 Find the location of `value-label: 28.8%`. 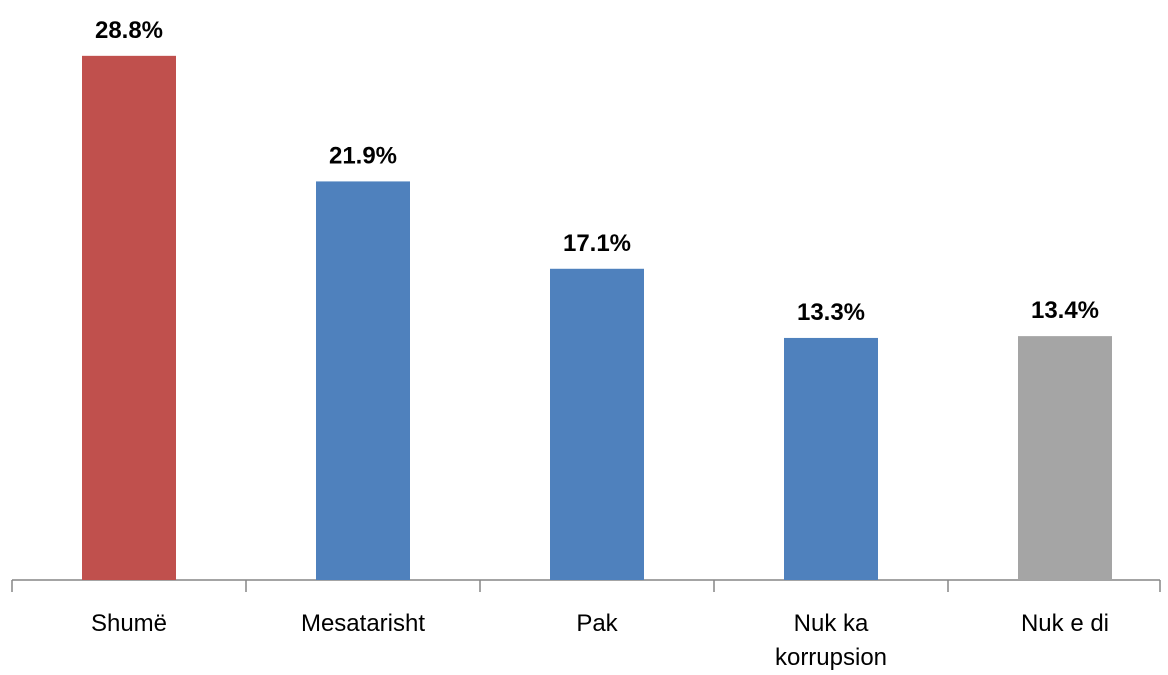

value-label: 28.8% is located at coordinates (129, 30).